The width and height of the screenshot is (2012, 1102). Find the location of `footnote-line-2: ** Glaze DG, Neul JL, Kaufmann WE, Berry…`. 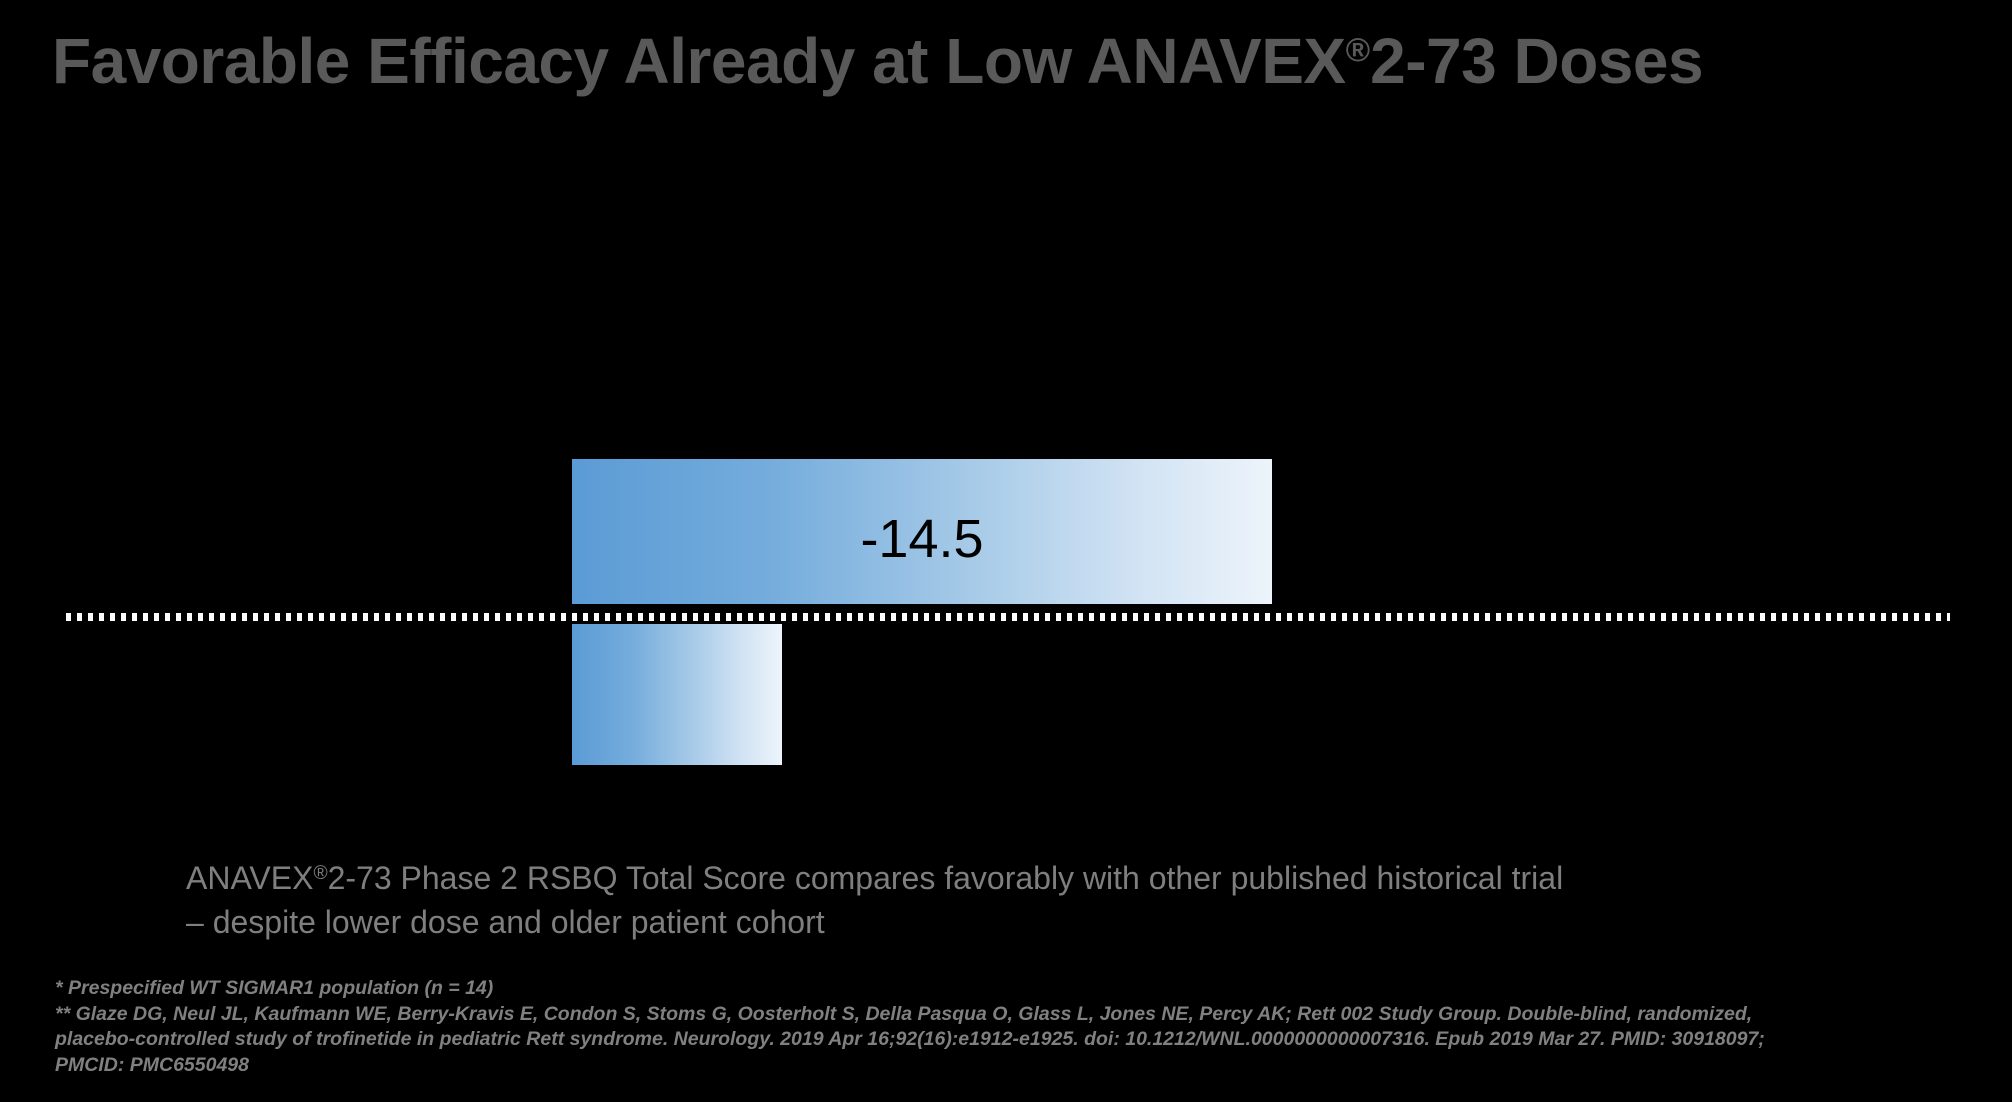

footnote-line-2: ** Glaze DG, Neul JL, Kaufmann WE, Berry… is located at coordinates (904, 1013).